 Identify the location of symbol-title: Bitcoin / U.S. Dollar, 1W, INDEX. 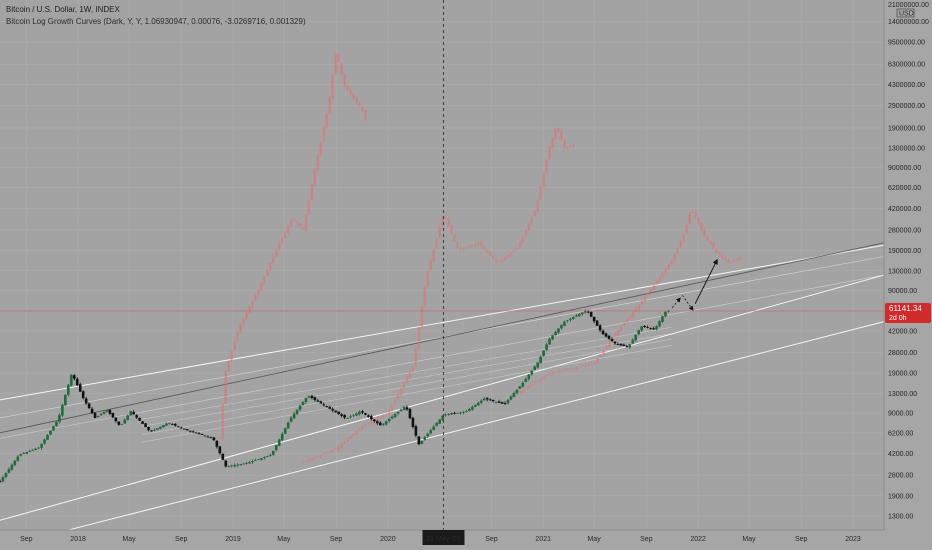
(63, 9).